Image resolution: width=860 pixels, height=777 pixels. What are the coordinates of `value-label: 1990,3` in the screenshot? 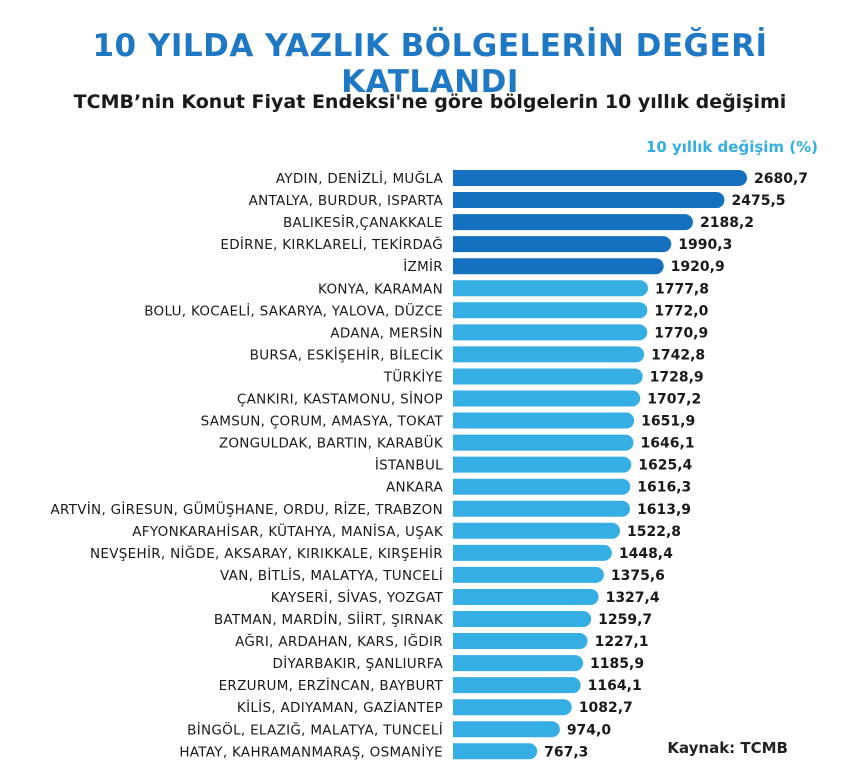 It's located at (705, 245).